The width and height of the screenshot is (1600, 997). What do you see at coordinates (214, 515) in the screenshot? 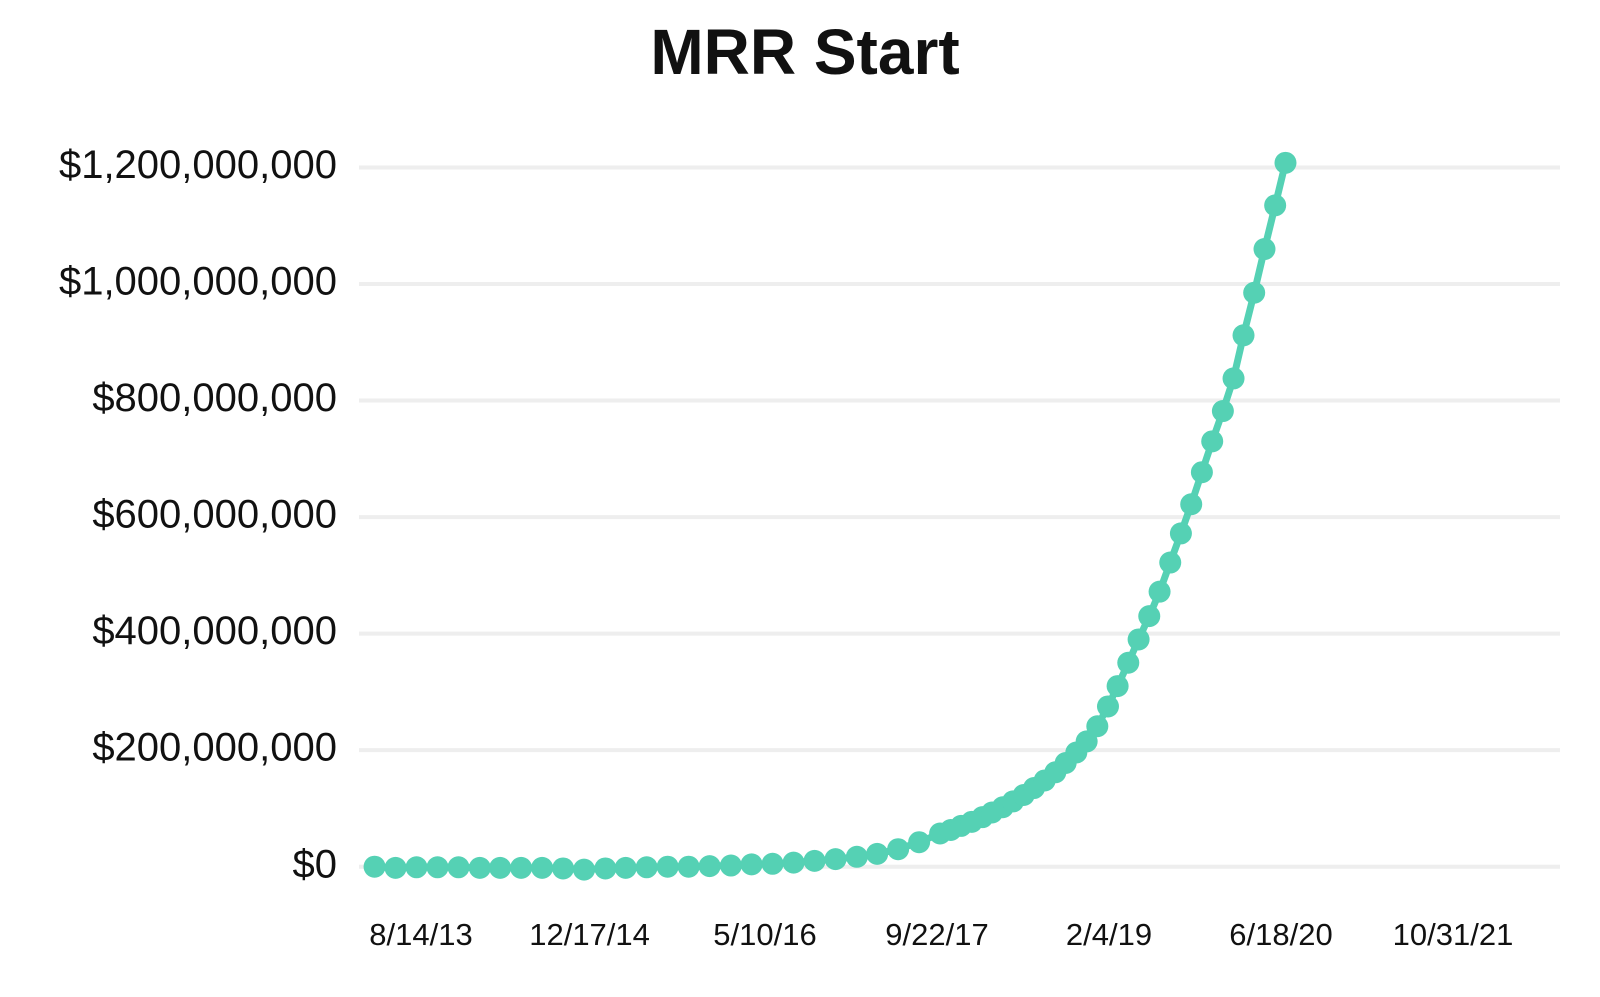
I see `y-tick-label: $600,000,000` at bounding box center [214, 515].